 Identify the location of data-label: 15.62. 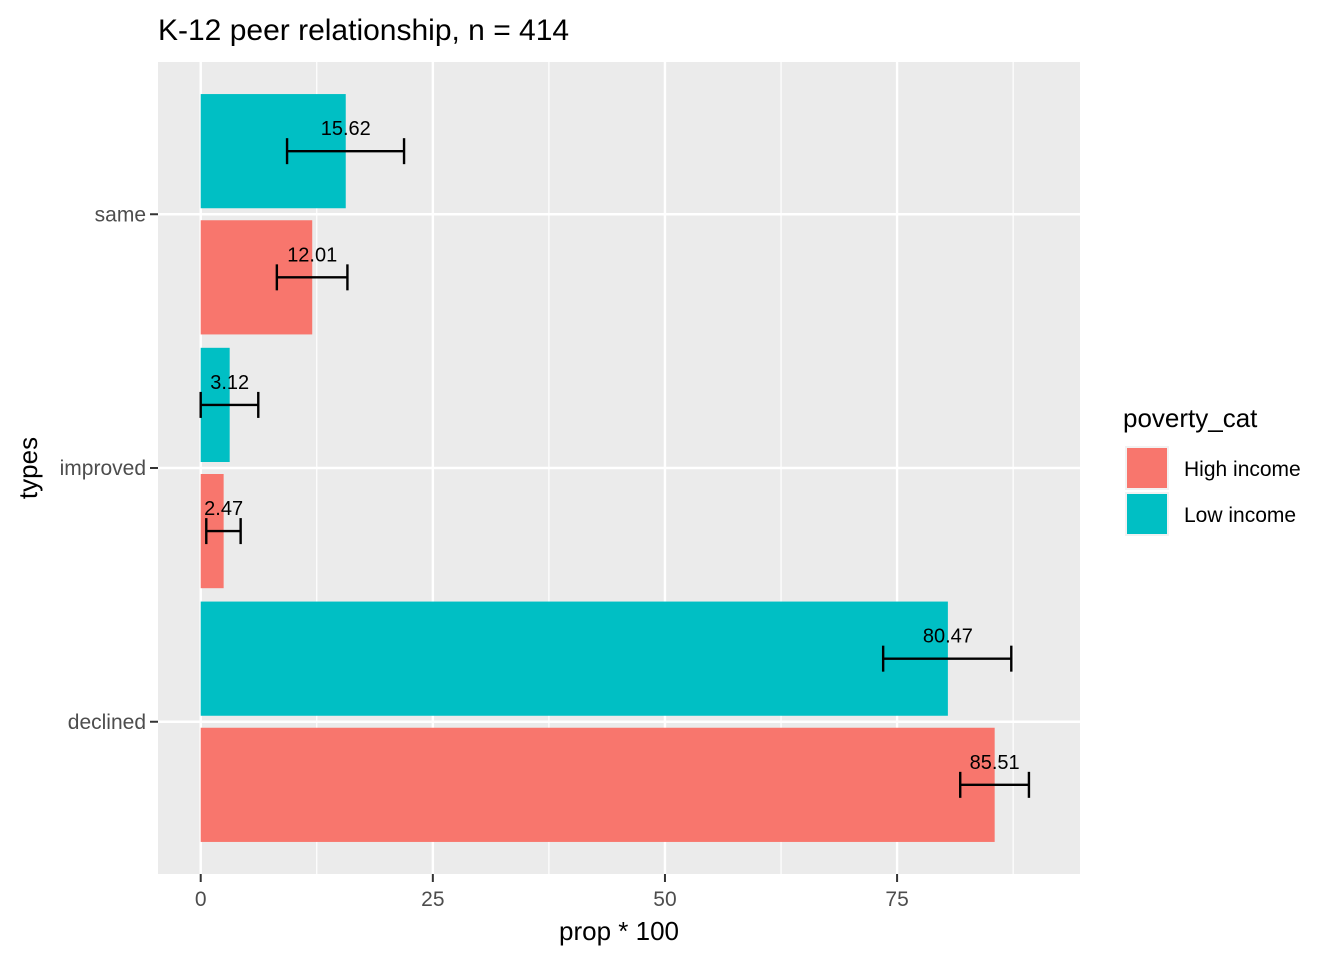
(346, 129).